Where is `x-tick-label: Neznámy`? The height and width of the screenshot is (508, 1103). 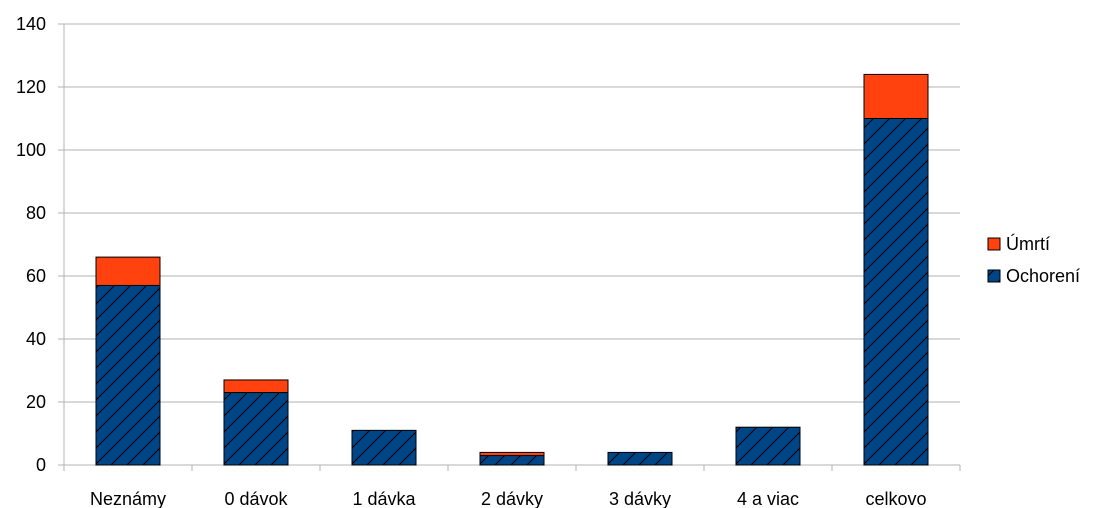 x-tick-label: Neznámy is located at coordinates (128, 498).